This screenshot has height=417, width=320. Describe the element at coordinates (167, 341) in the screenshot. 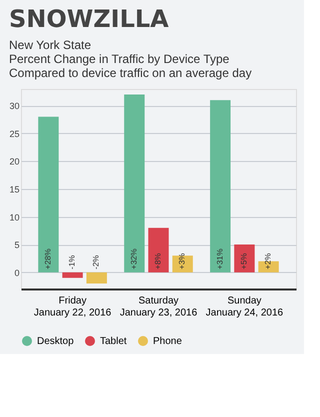

I see `legend-label: Phone` at that location.